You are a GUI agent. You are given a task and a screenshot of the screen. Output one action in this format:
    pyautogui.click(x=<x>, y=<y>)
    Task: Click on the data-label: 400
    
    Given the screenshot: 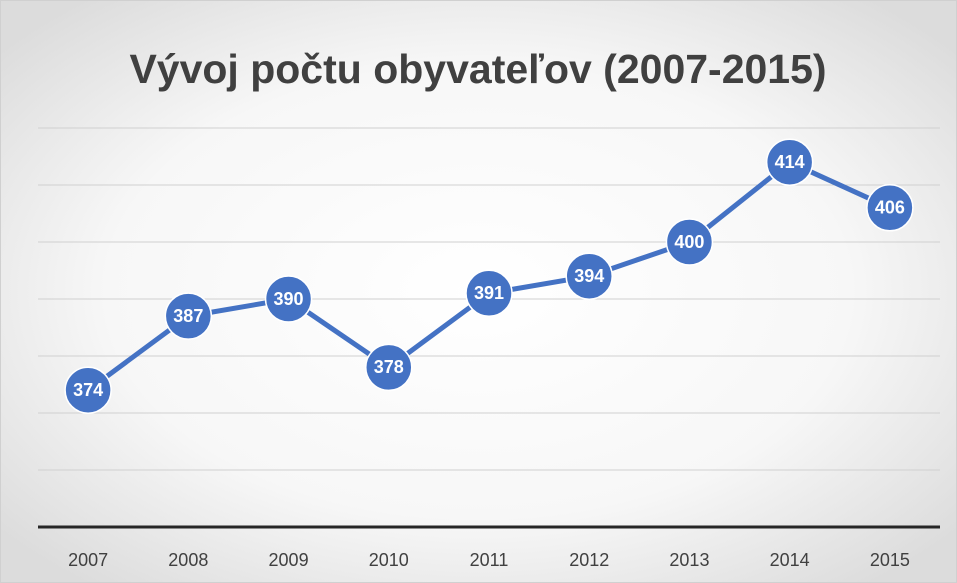 What is the action you would take?
    pyautogui.click(x=689, y=242)
    